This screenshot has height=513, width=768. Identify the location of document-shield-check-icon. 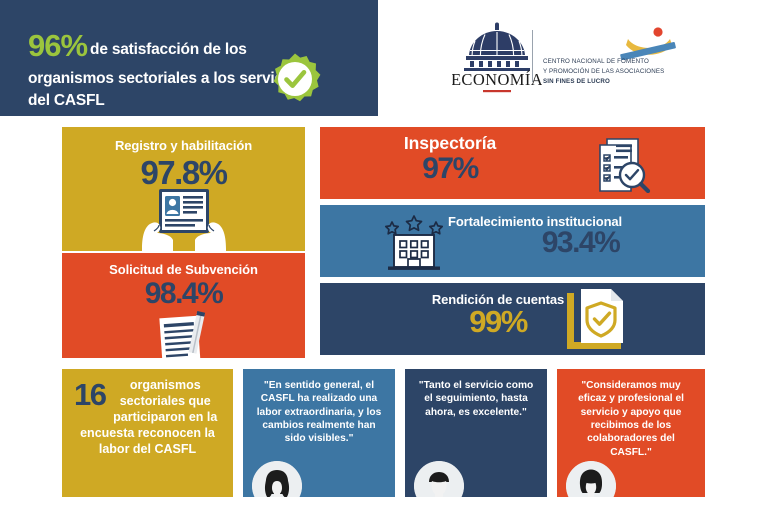
(596, 319).